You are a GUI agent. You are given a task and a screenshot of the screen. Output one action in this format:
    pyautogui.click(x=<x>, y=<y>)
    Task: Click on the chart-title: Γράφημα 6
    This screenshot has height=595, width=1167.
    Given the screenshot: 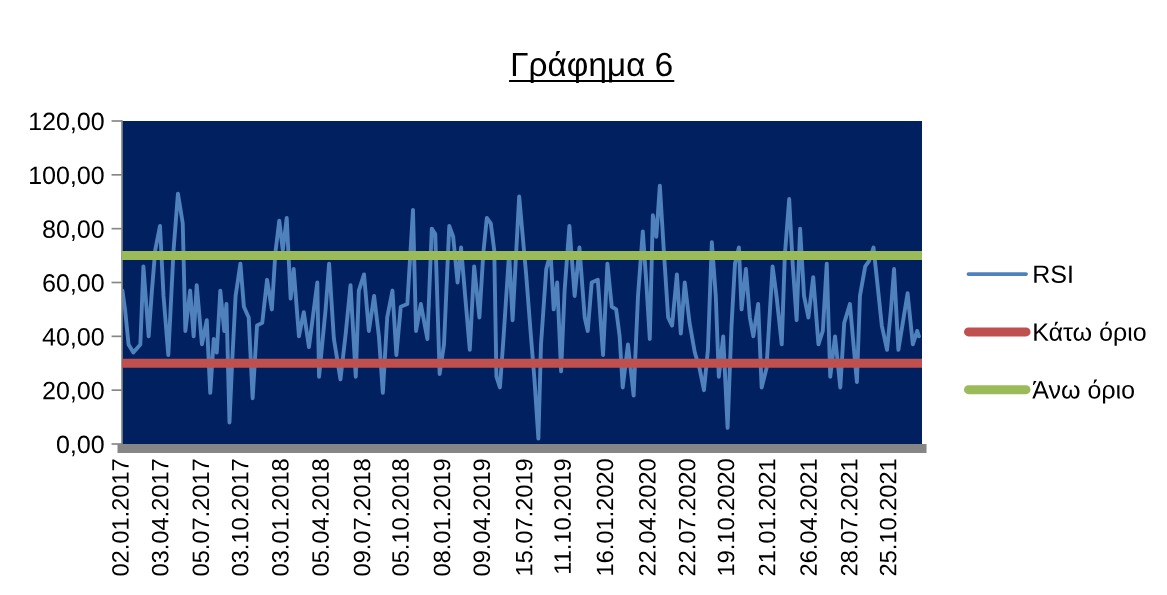 What is the action you would take?
    pyautogui.click(x=592, y=66)
    